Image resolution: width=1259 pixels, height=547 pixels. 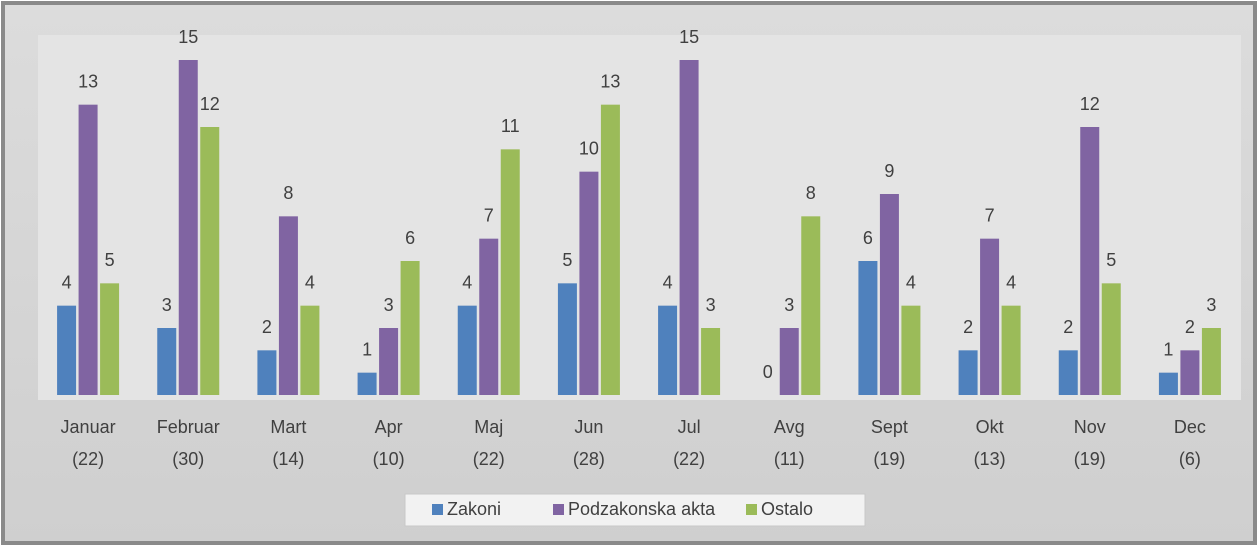 What do you see at coordinates (789, 427) in the screenshot?
I see `x-tick-label: Avg` at bounding box center [789, 427].